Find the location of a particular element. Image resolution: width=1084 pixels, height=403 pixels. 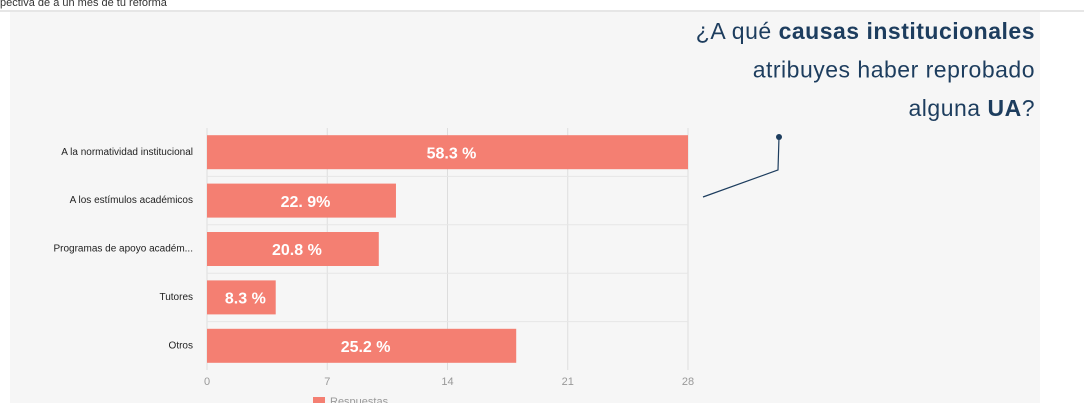

data-label: 22. 9% is located at coordinates (306, 202).